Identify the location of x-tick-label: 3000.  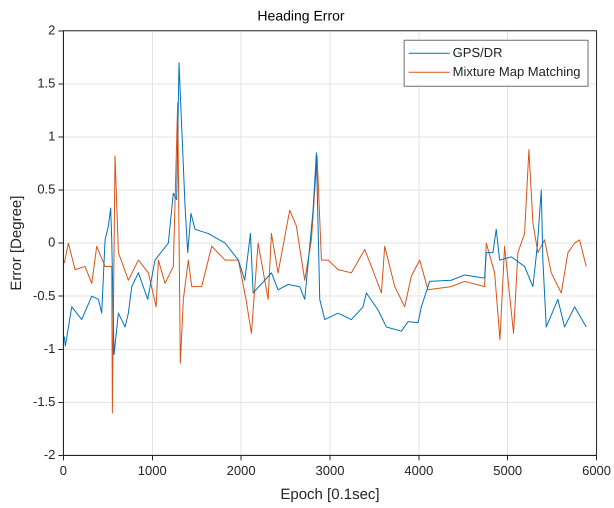
(330, 470).